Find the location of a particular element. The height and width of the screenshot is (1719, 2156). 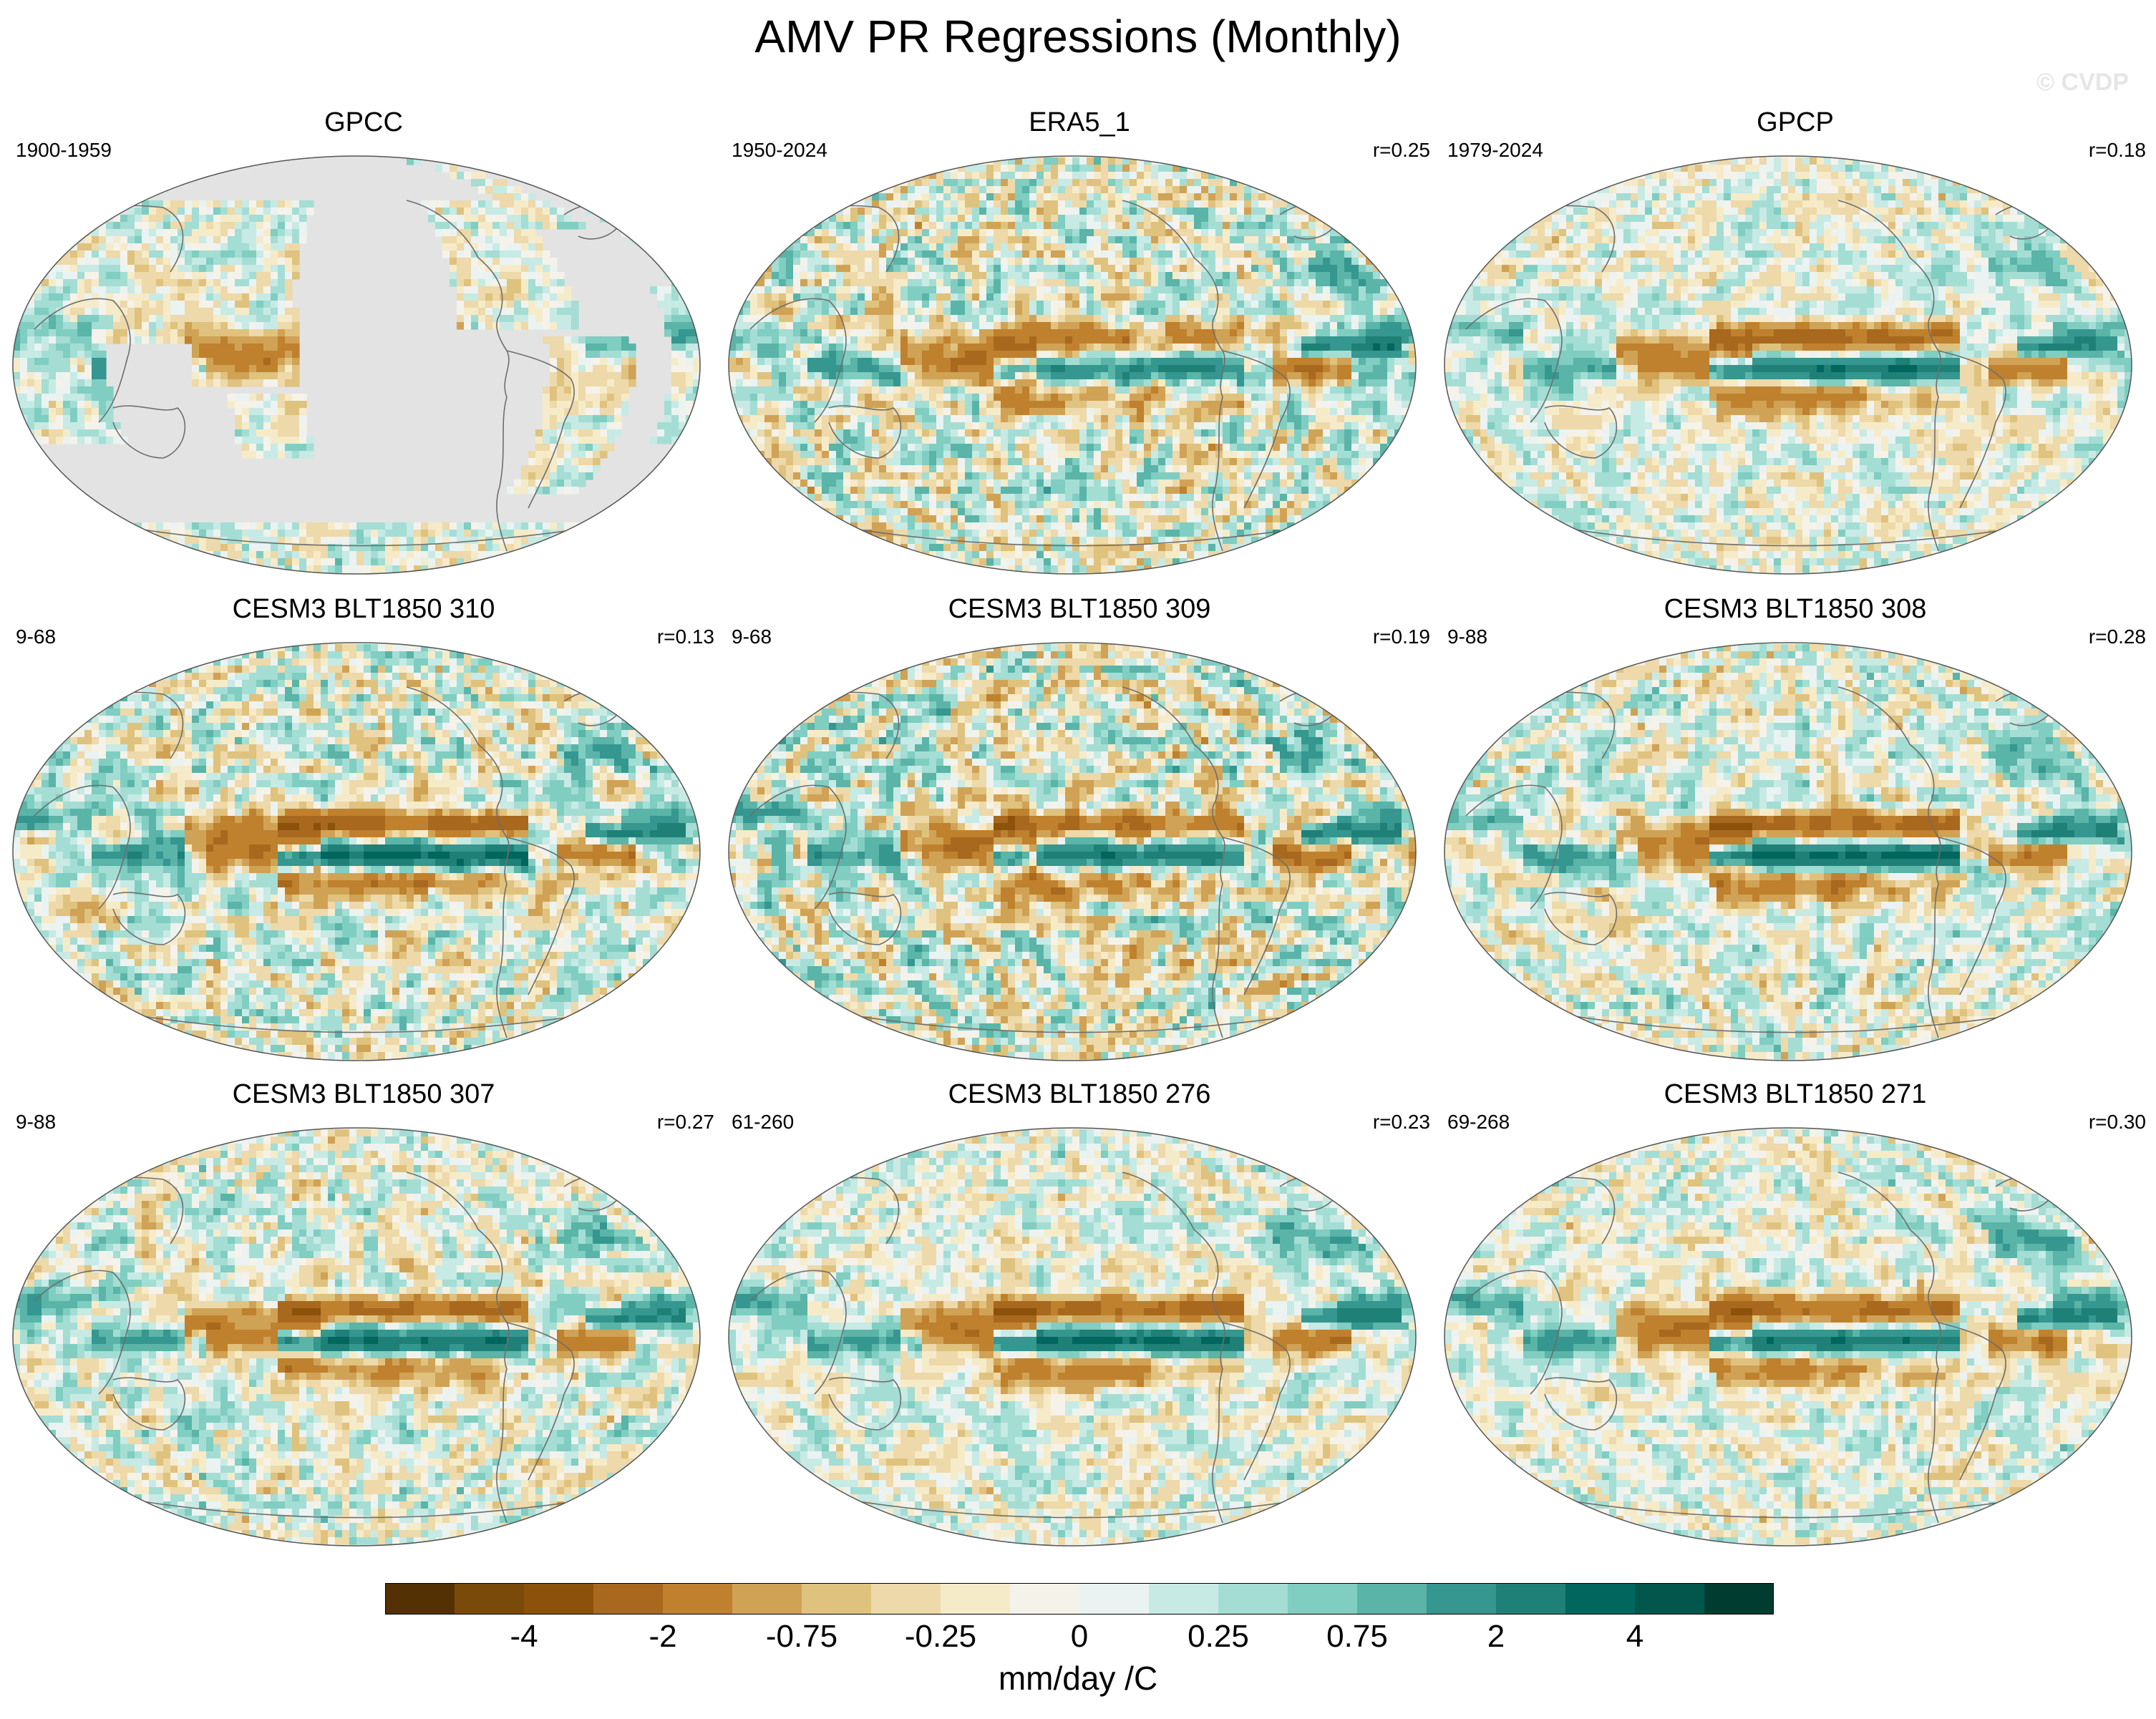

cvdp-watermark: © CVDP is located at coordinates (2082, 83).